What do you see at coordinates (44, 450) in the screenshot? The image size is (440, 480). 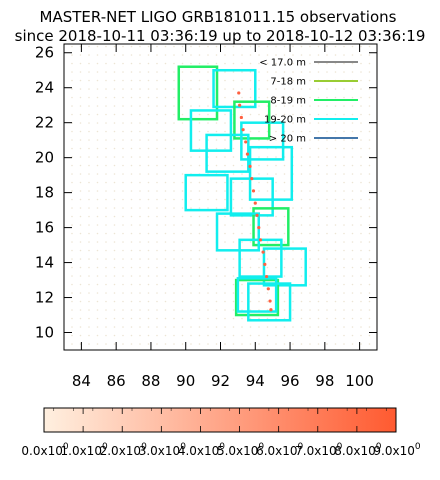 I see `cbar-tick-label-0: 0.0x100` at bounding box center [44, 450].